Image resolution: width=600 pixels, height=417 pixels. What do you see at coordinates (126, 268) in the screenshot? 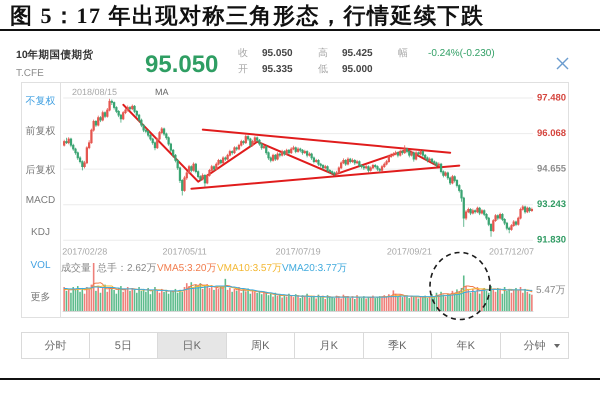
I see `annotation: 总手：2.62万` at bounding box center [126, 268].